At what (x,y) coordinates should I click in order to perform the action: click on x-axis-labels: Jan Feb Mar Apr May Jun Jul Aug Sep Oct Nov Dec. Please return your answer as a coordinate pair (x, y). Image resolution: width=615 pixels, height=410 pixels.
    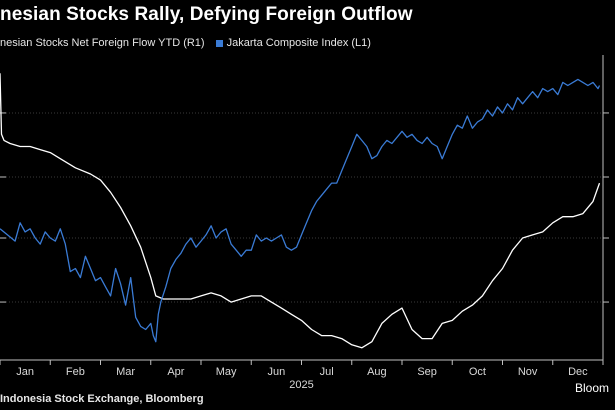
    Looking at the image, I should click on (302, 372).